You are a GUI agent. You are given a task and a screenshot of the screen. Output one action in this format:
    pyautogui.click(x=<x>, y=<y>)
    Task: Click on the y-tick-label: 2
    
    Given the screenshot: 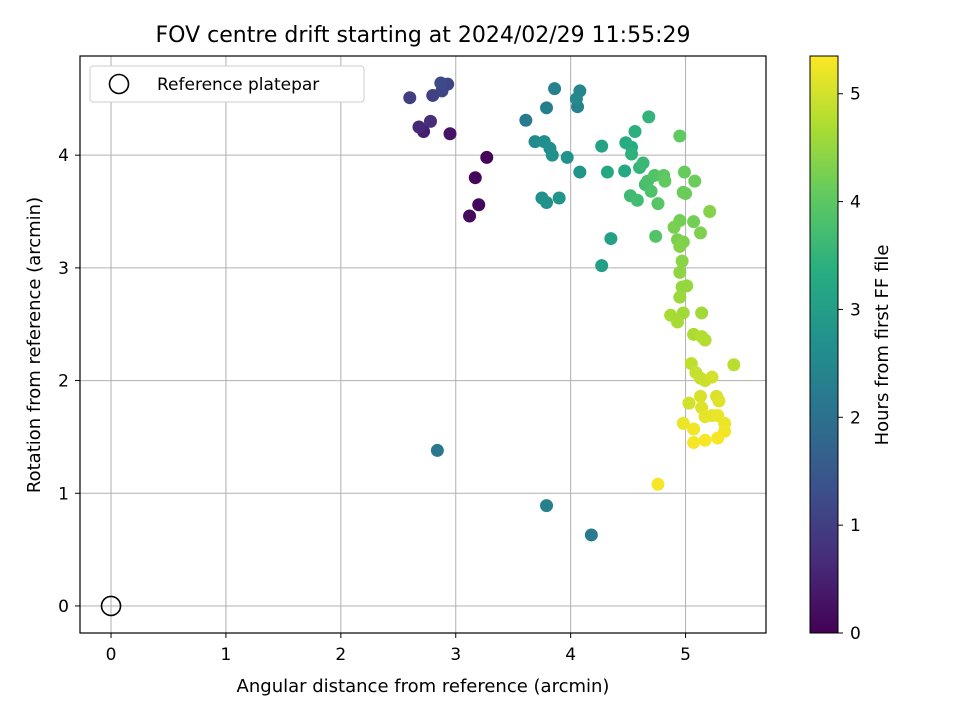 What is the action you would take?
    pyautogui.click(x=63, y=382)
    